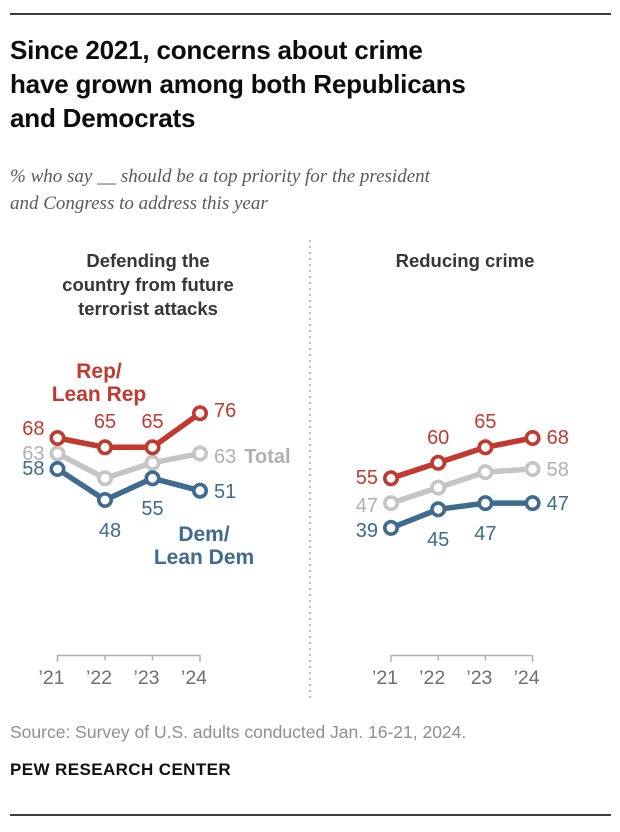 This screenshot has height=832, width=620. I want to click on panel-divider-dotted-line, so click(310, 470).